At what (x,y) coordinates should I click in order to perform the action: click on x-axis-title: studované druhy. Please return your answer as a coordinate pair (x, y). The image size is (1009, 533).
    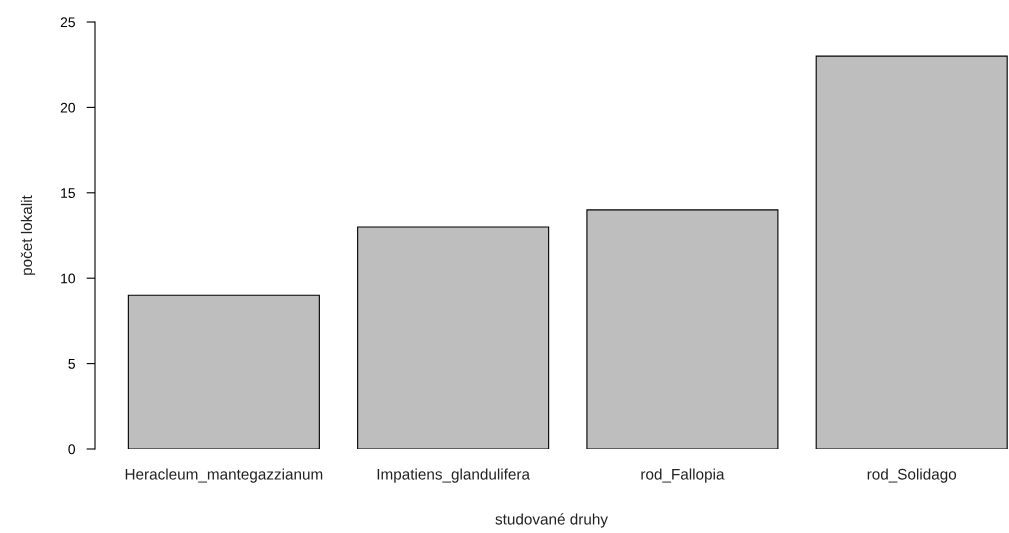
    Looking at the image, I should click on (551, 520).